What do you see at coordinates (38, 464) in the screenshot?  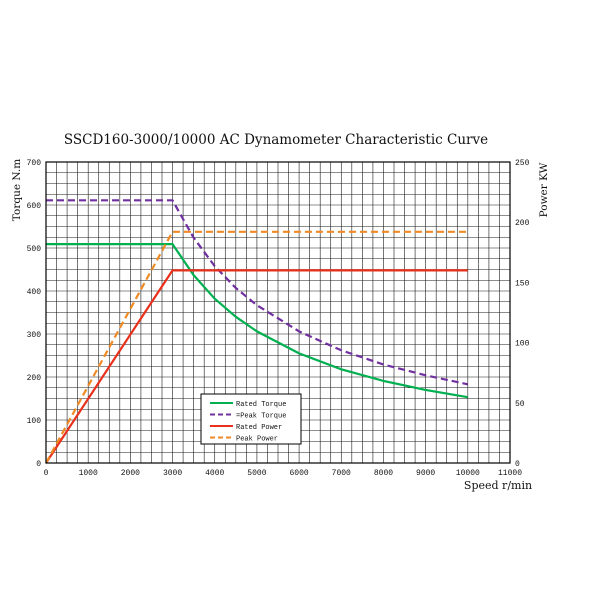 I see `y-left-tick-label: 0` at bounding box center [38, 464].